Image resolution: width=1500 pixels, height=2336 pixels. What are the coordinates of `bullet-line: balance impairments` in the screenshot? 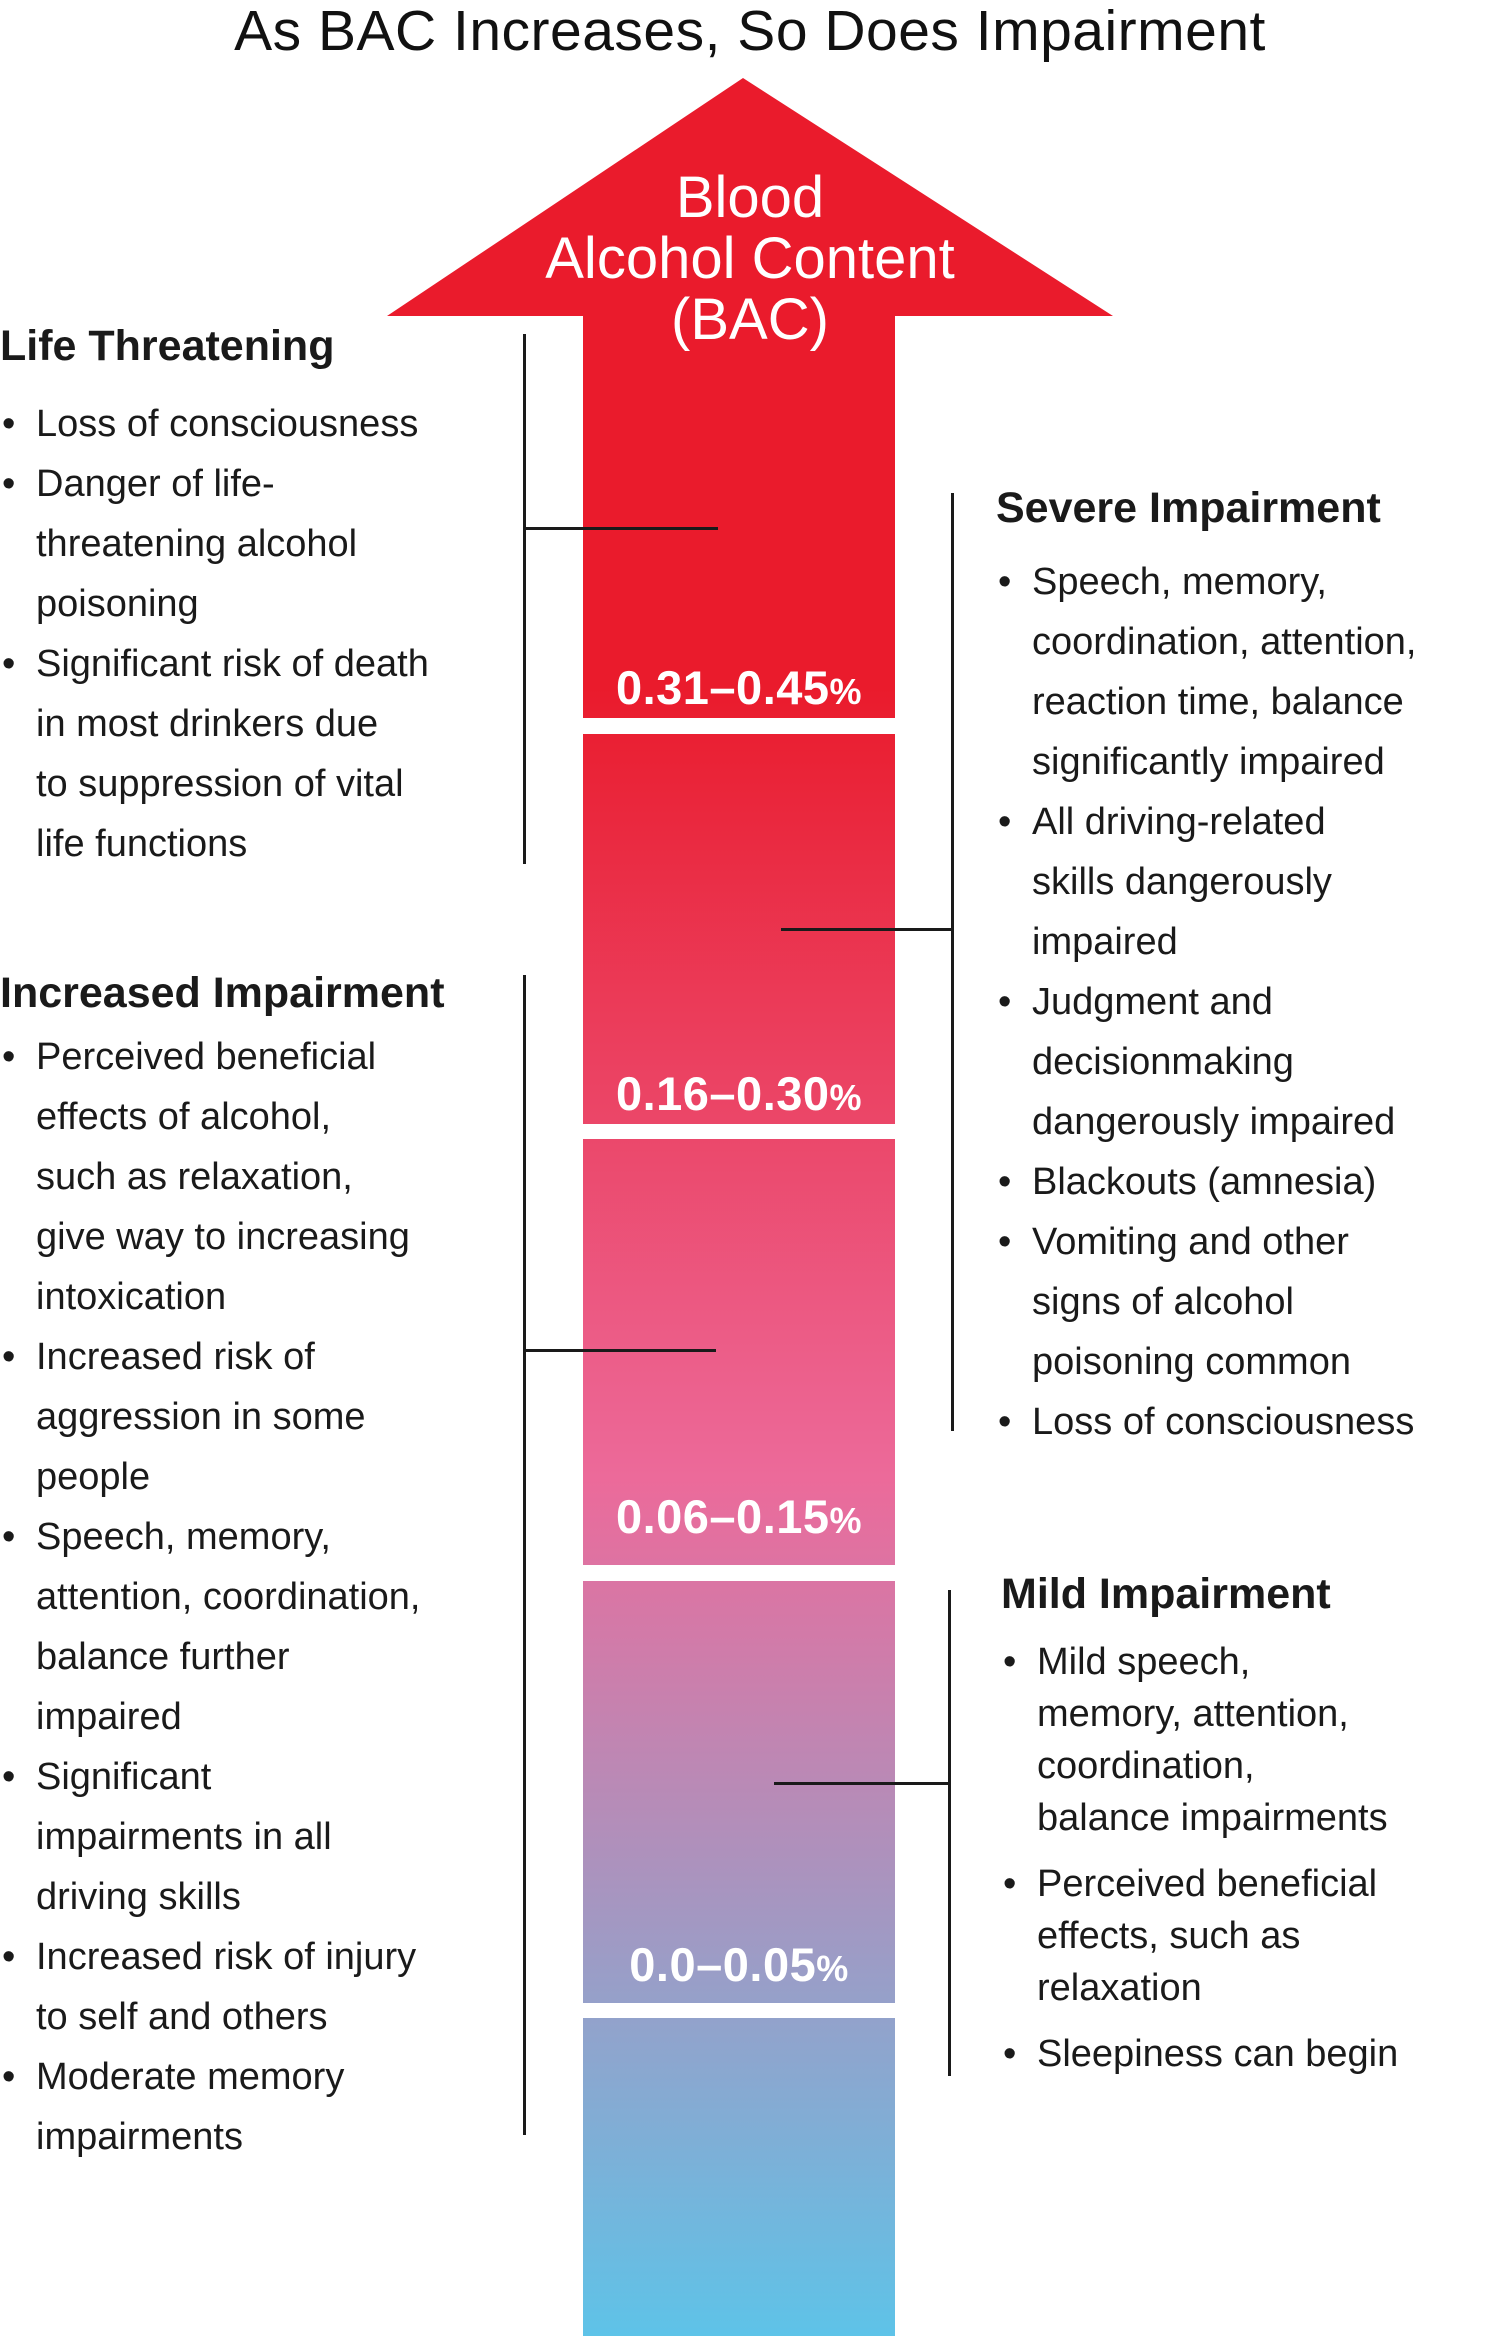 It's located at (1212, 1818).